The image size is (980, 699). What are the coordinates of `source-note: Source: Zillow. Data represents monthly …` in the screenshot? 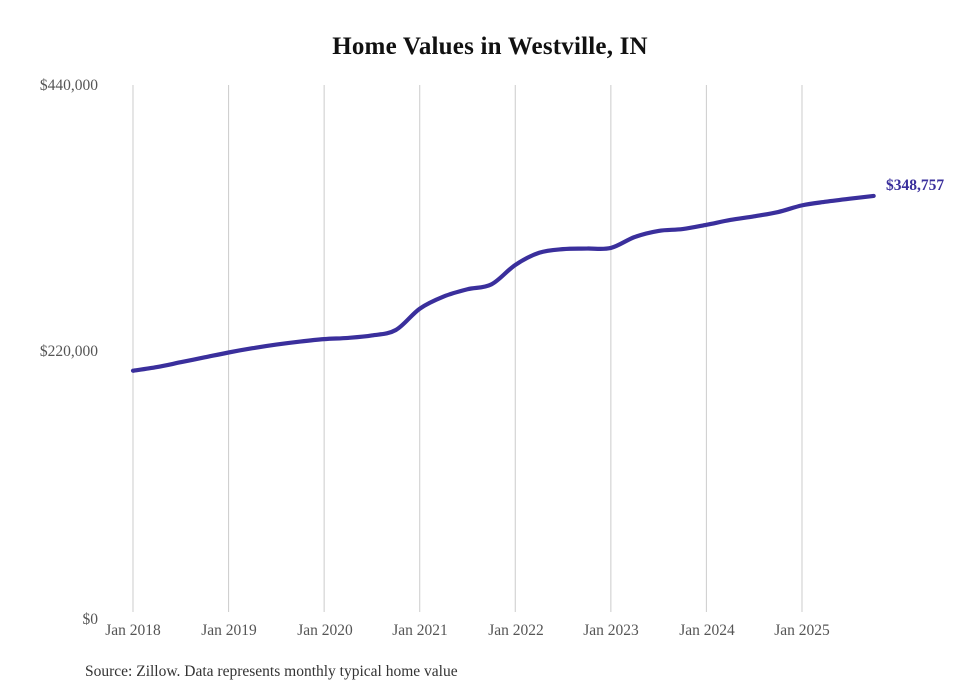 It's located at (271, 671).